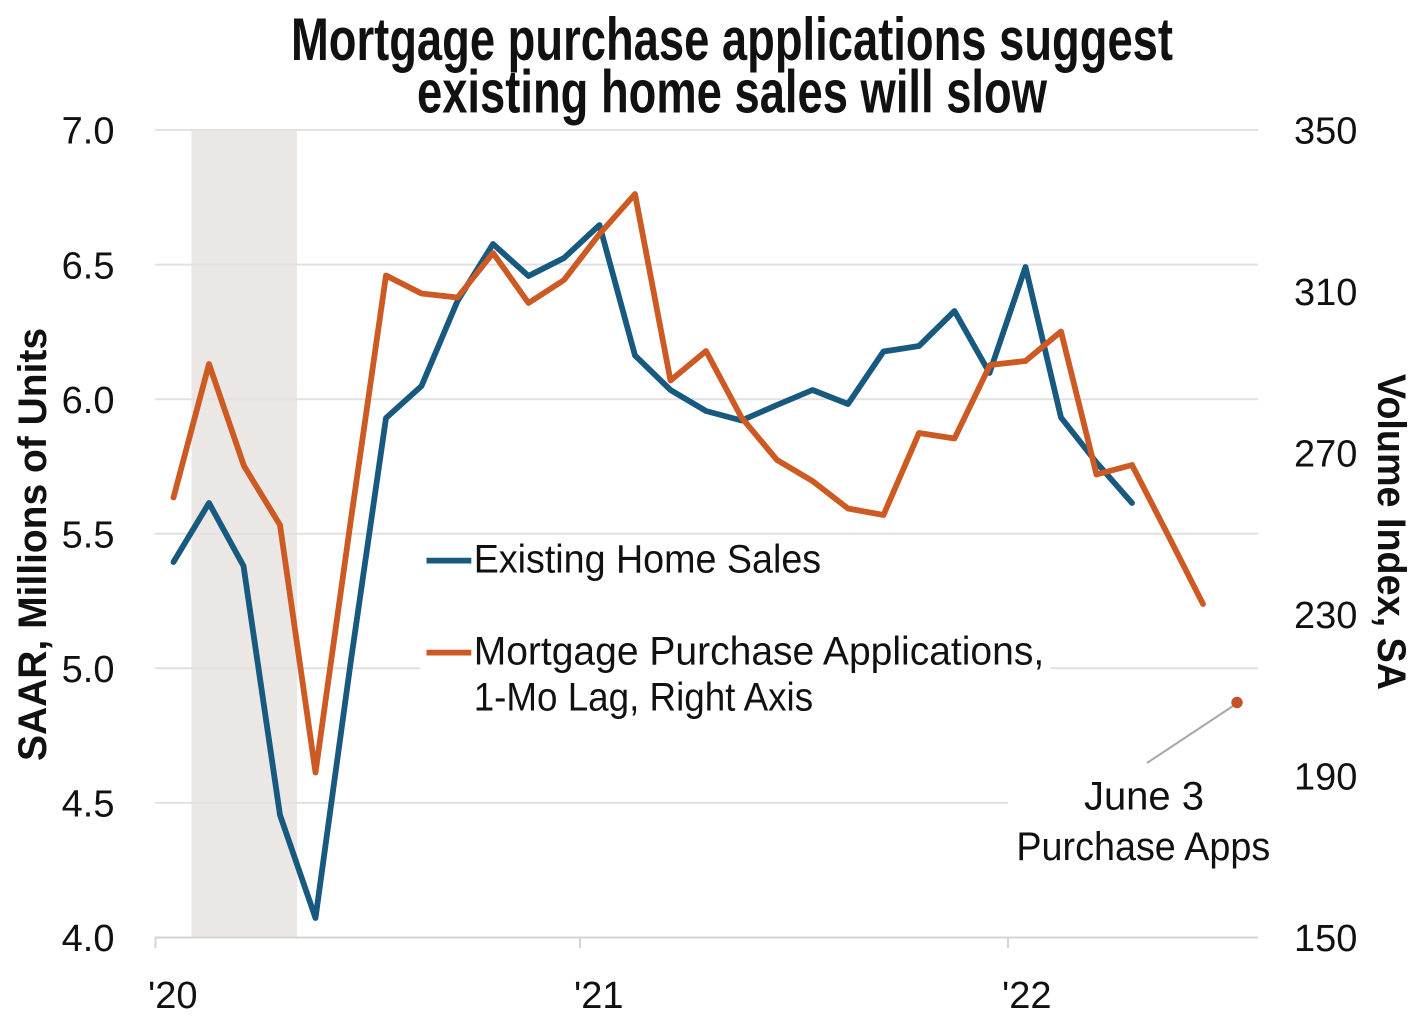  I want to click on svg-text: 6.0, so click(88, 401).